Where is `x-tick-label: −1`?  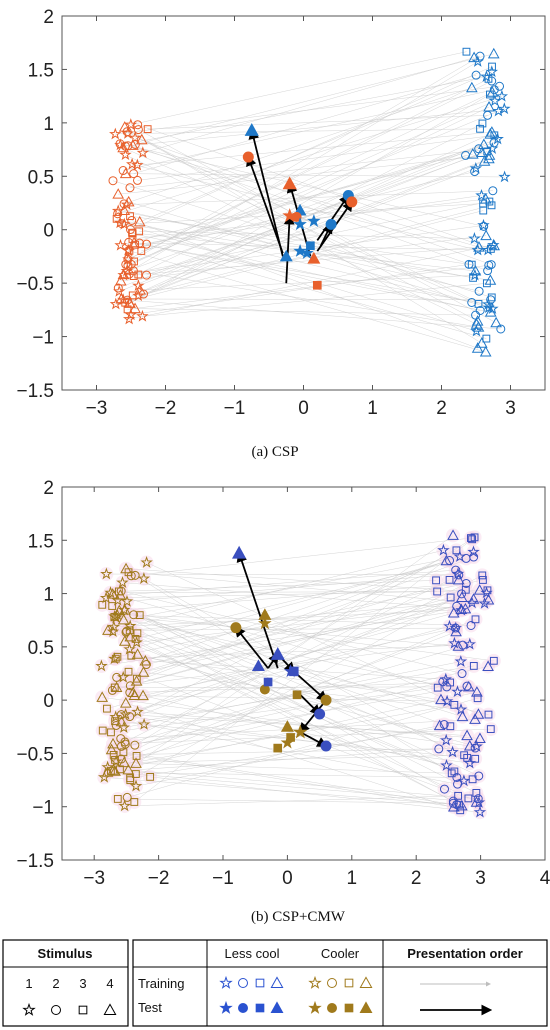
x-tick-label: −1 is located at coordinates (223, 878).